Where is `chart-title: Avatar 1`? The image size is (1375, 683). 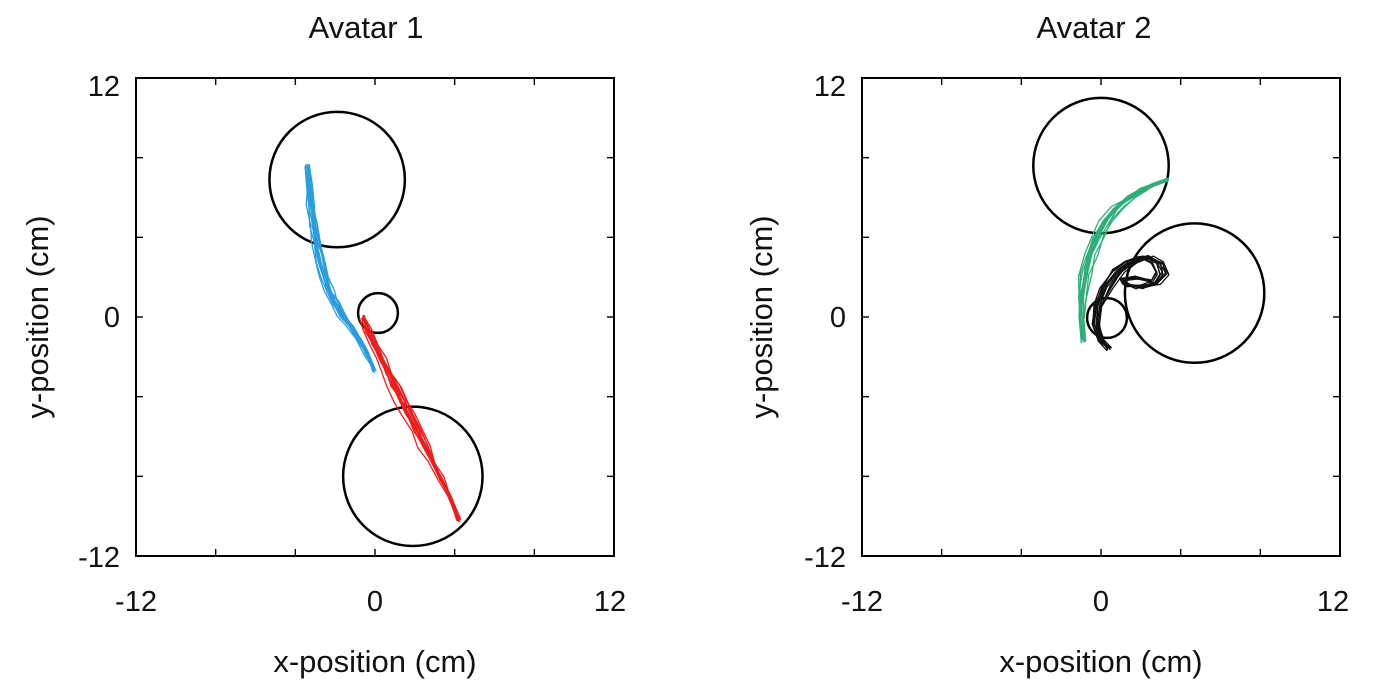
chart-title: Avatar 1 is located at coordinates (366, 27).